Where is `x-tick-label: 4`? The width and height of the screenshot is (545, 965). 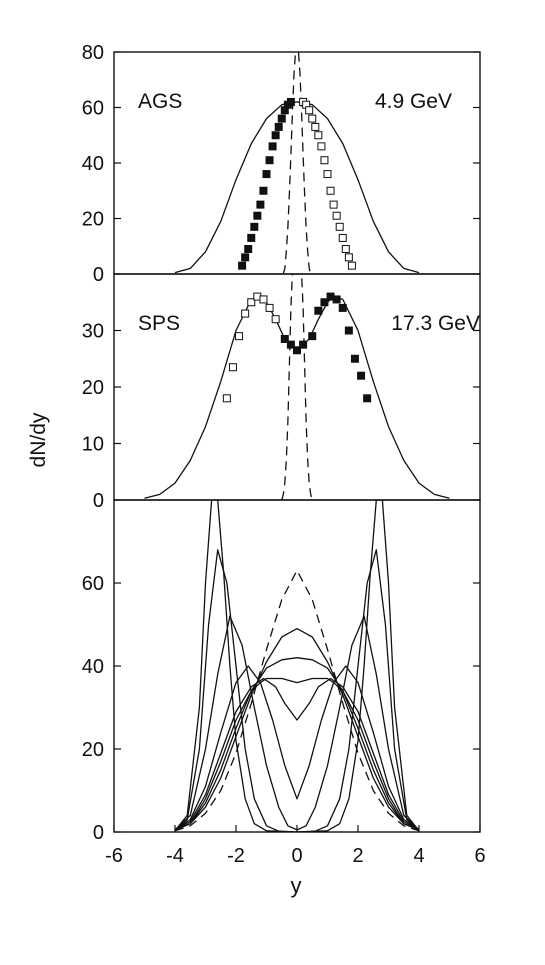
x-tick-label: 4 is located at coordinates (418, 856).